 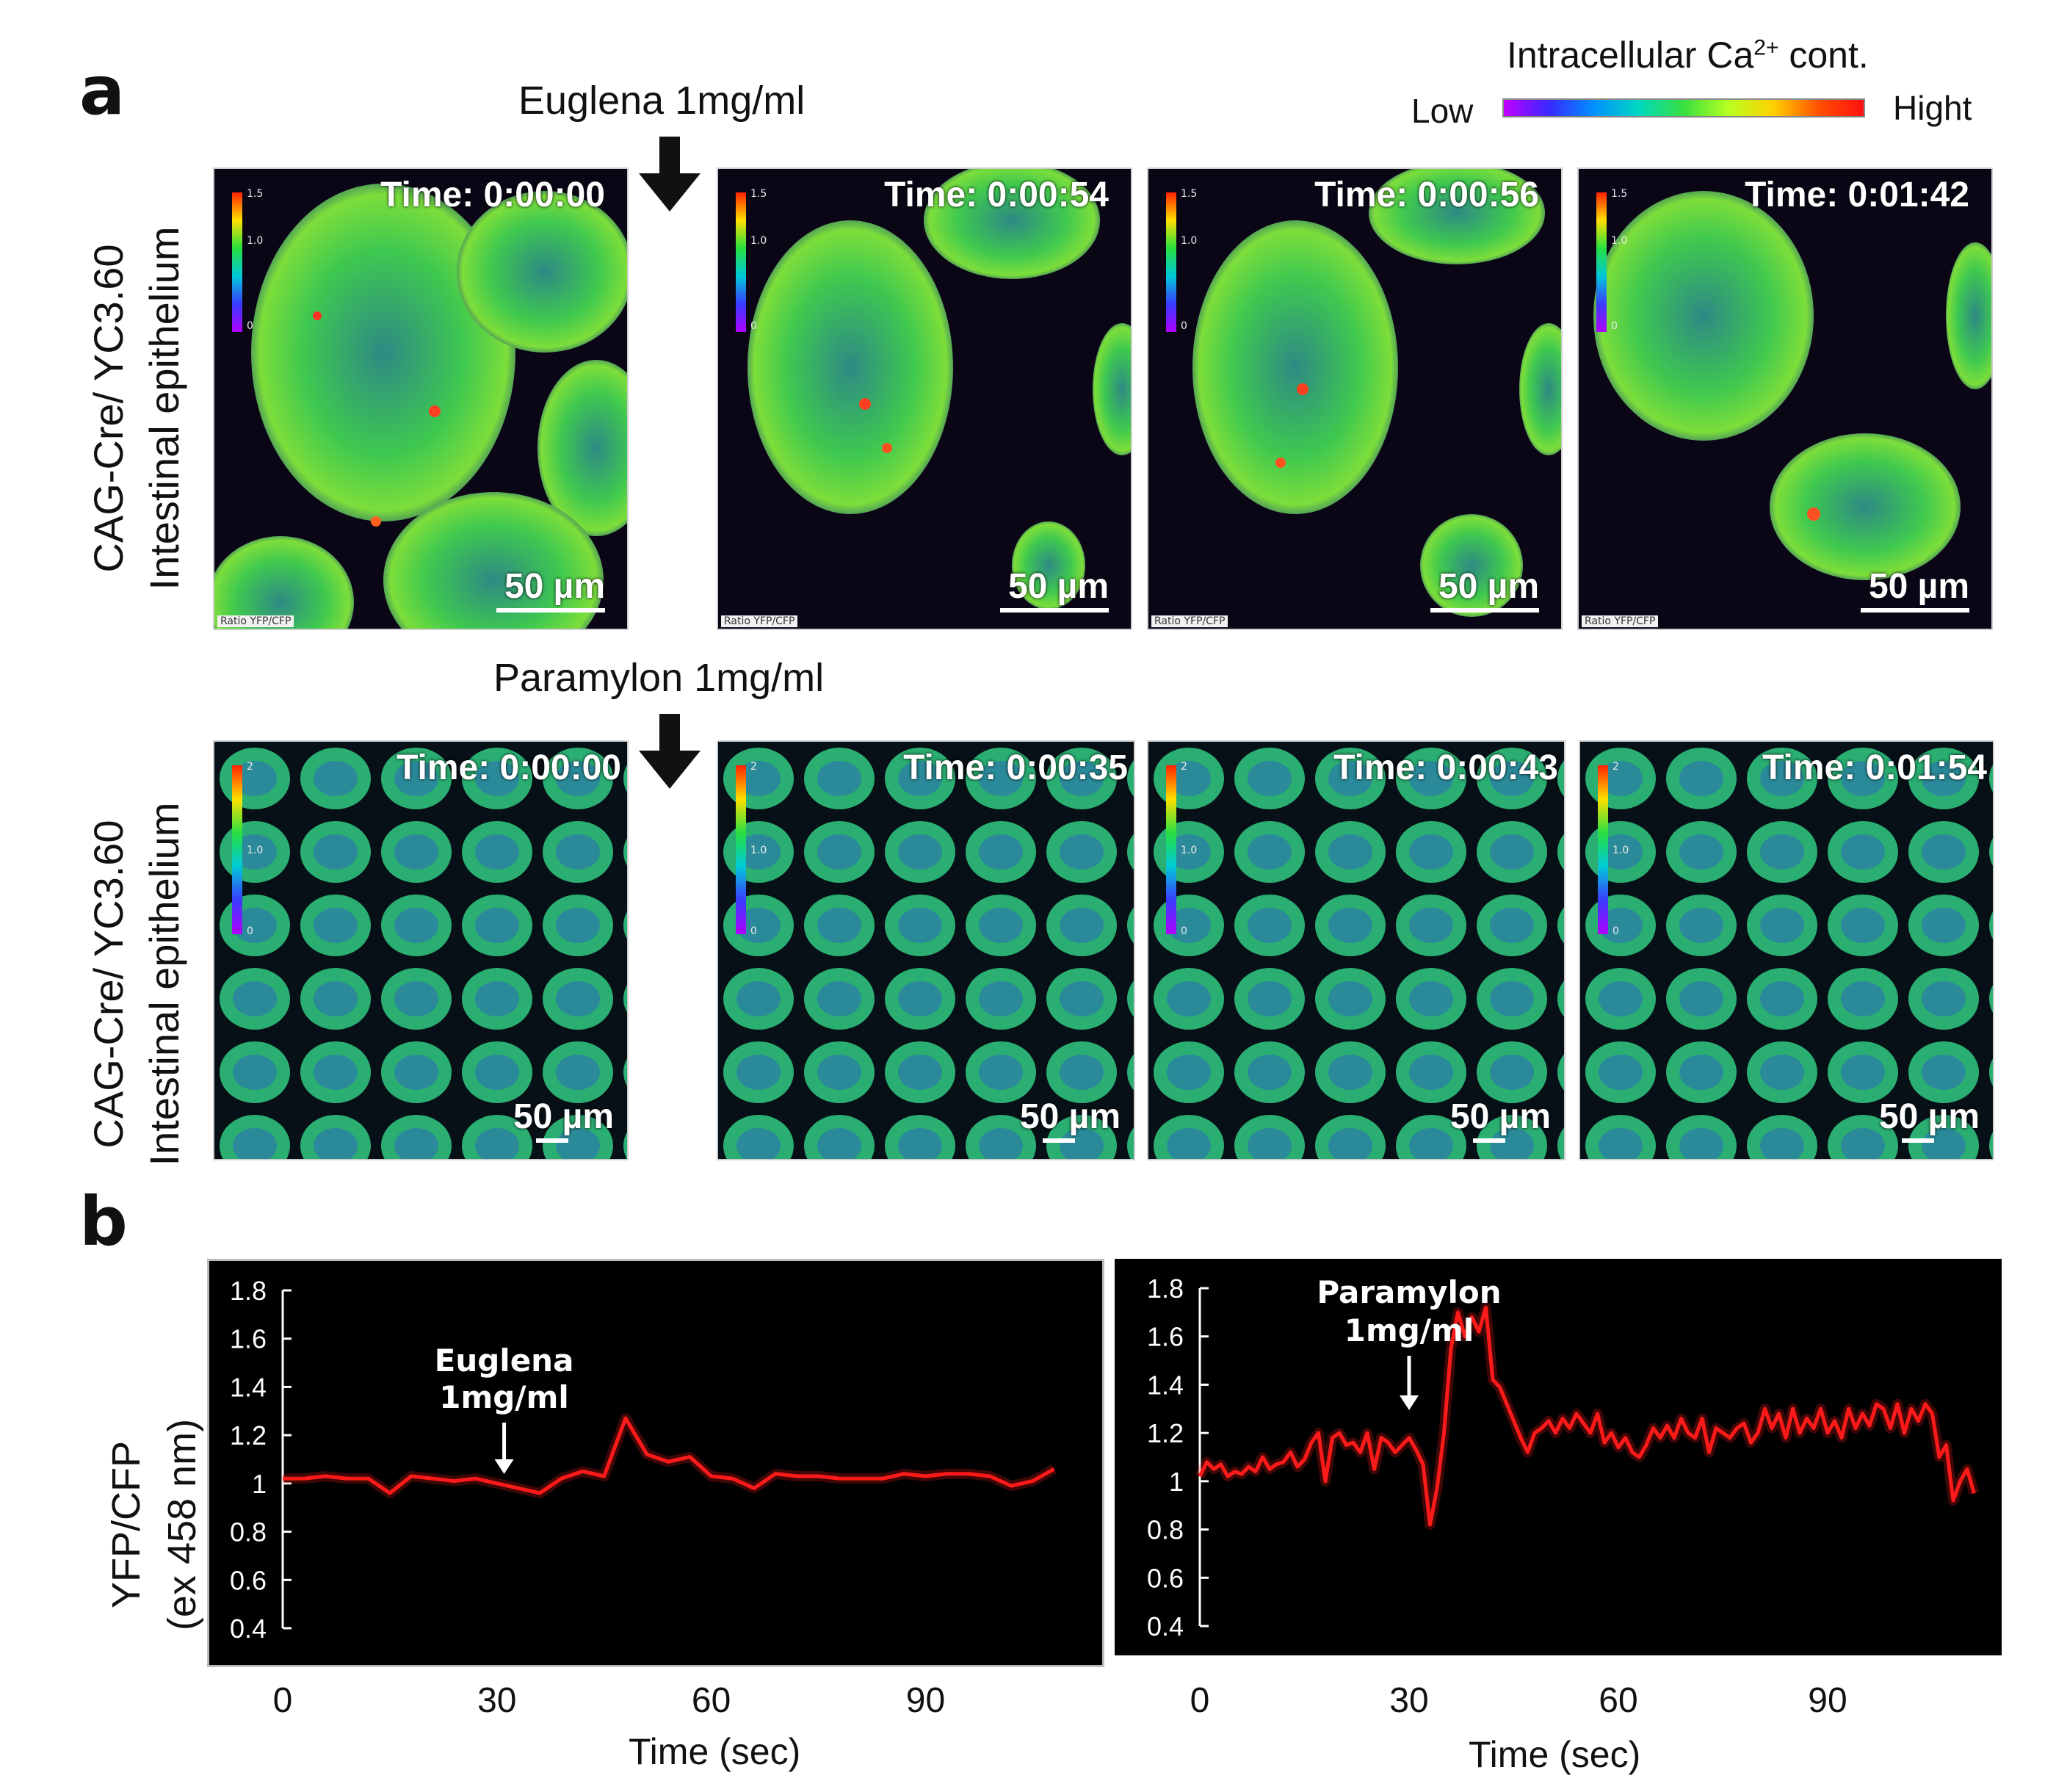 I want to click on image-tile-paramylon-3: 2 1.0 0 Time: 0:00:43 50 µm, so click(x=1356, y=950).